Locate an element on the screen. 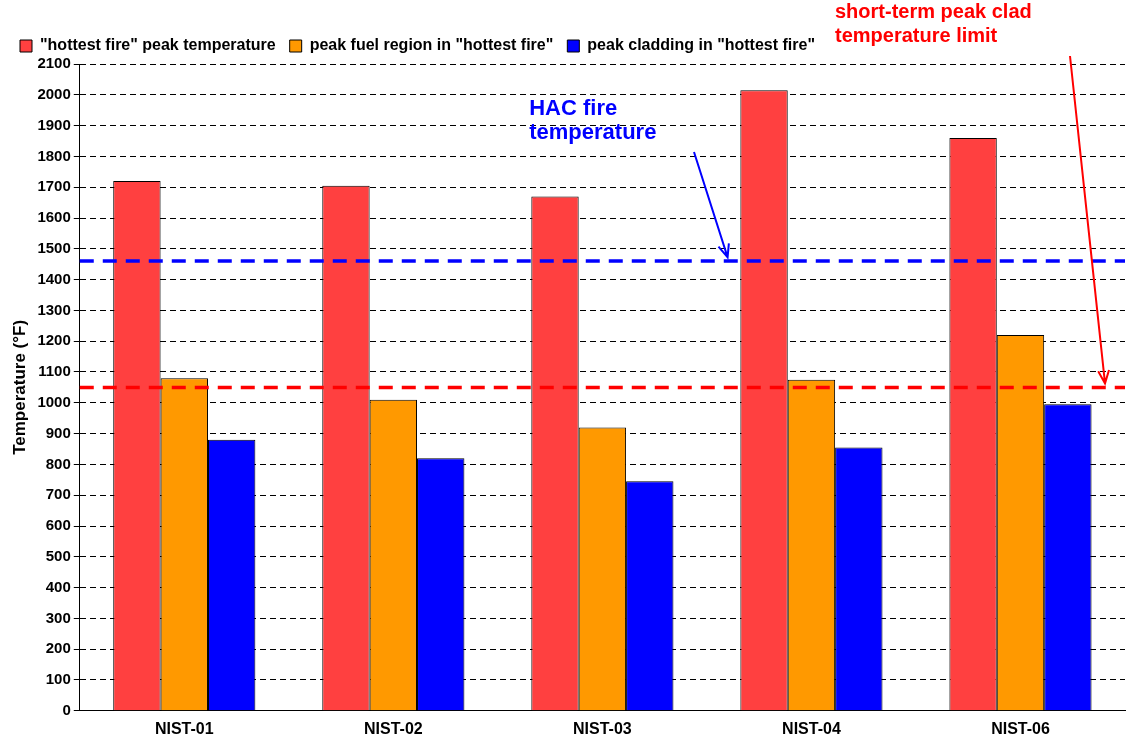 Image resolution: width=1137 pixels, height=746 pixels. y-tick-label: 1500 is located at coordinates (54, 247).